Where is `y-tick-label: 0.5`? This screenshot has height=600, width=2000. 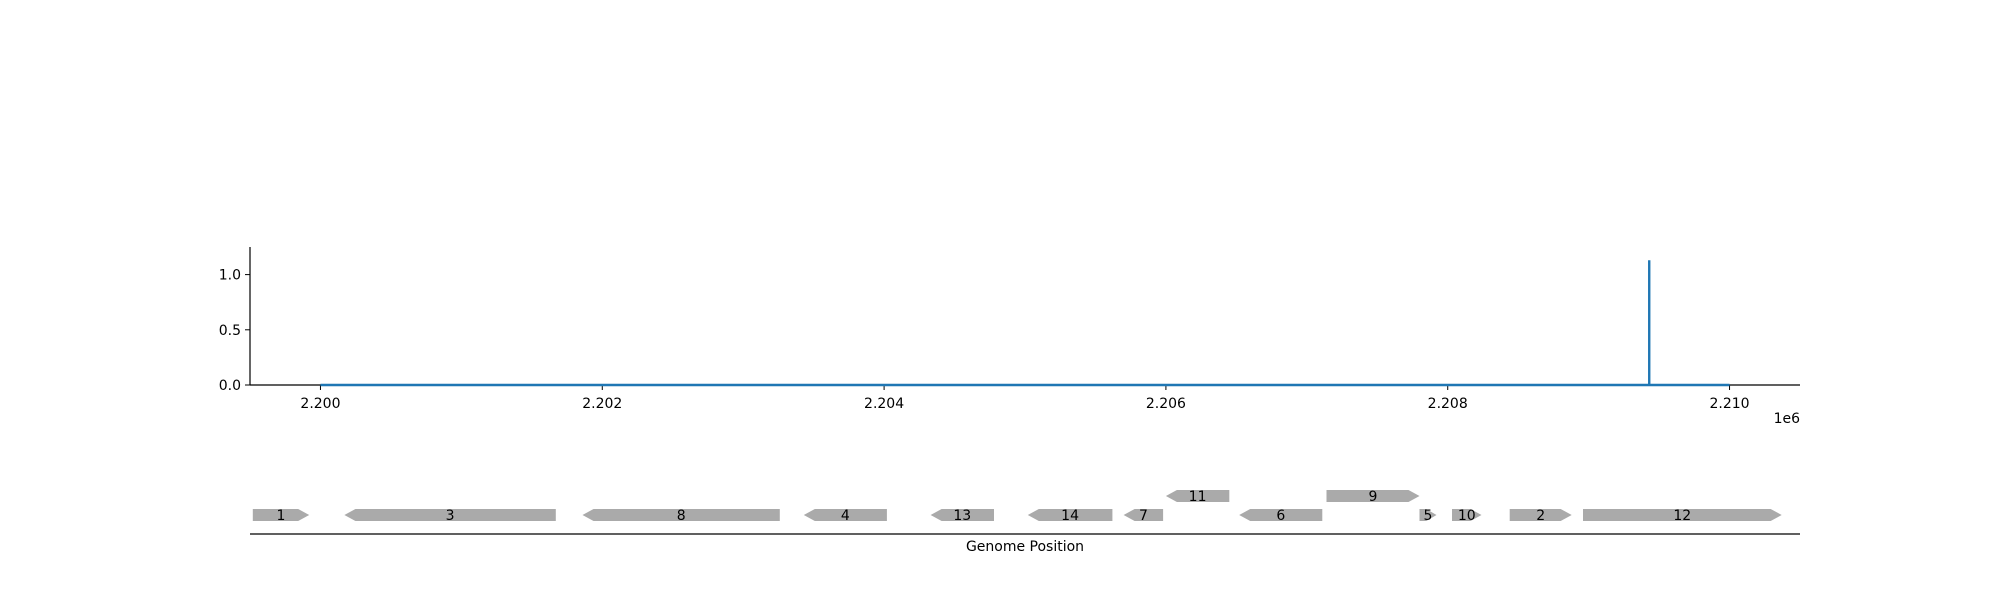
y-tick-label: 0.5 is located at coordinates (230, 331).